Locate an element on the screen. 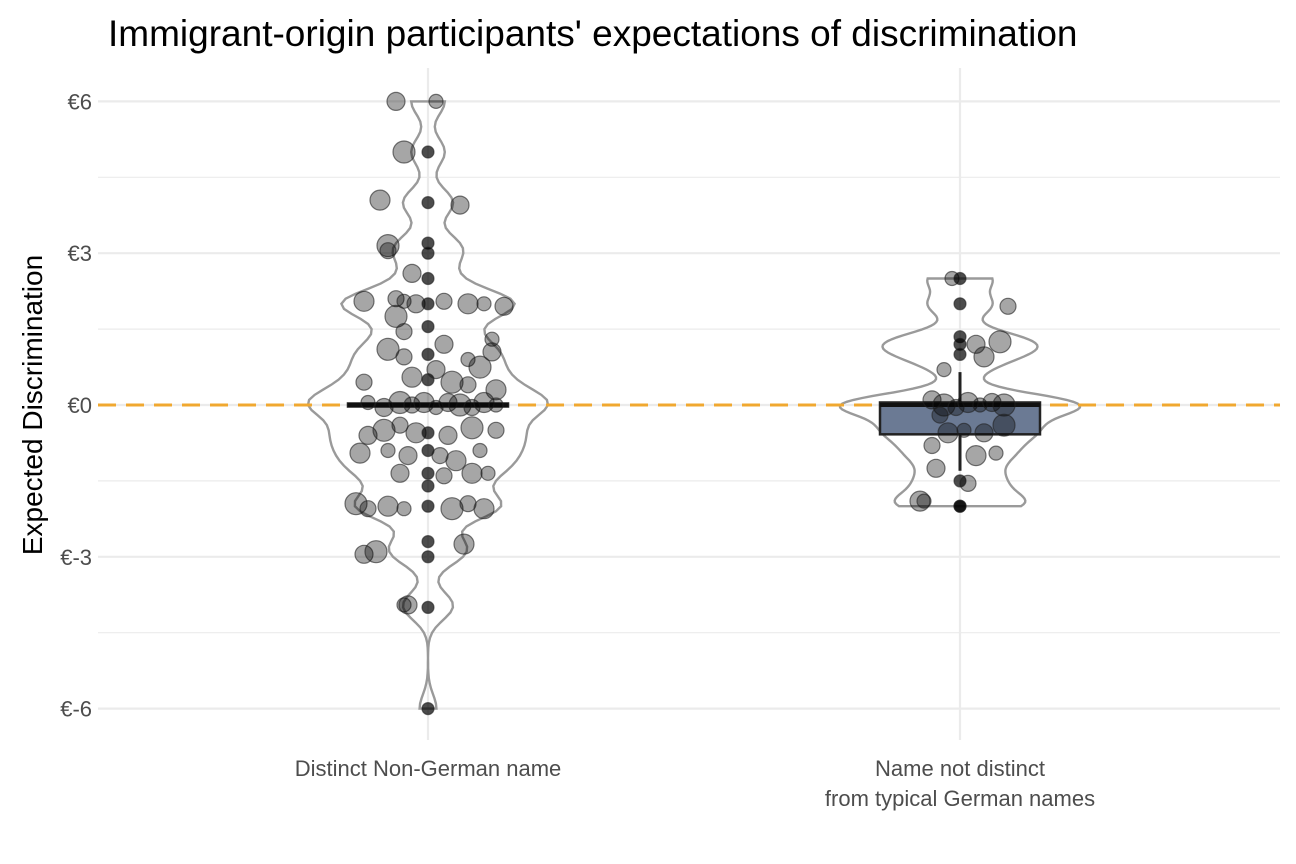  y-axis-ticks: €-6 €-3 €0 €3 €6 is located at coordinates (76, 405).